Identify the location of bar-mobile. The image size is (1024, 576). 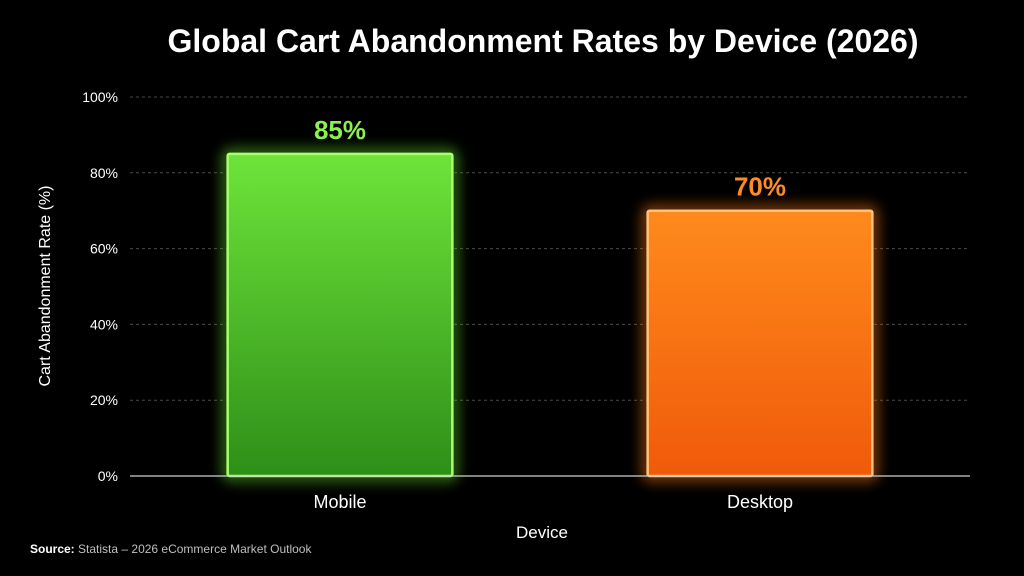
(340, 315).